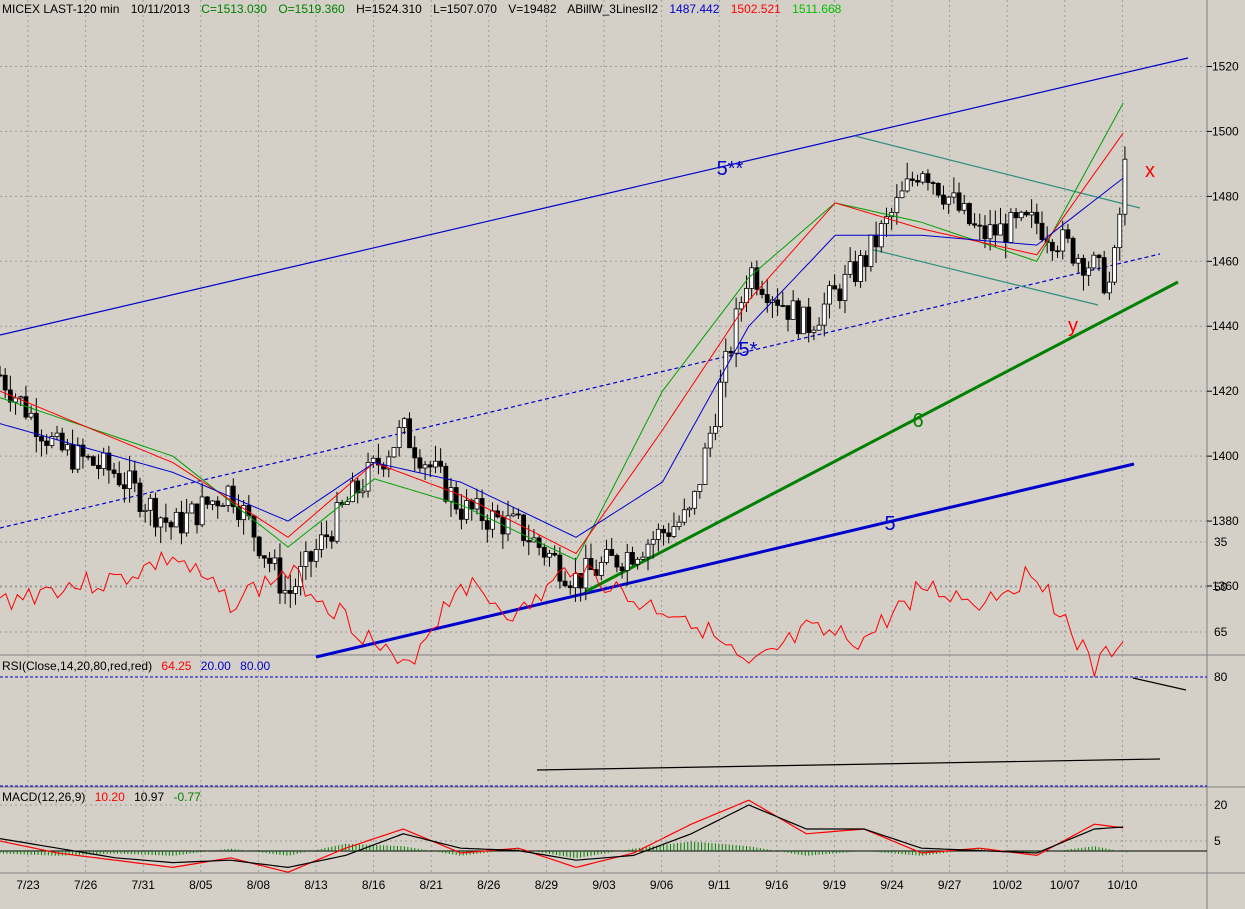 Image resolution: width=1245 pixels, height=909 pixels. Describe the element at coordinates (777, 885) in the screenshot. I see `x-tick-label: 9/16` at that location.